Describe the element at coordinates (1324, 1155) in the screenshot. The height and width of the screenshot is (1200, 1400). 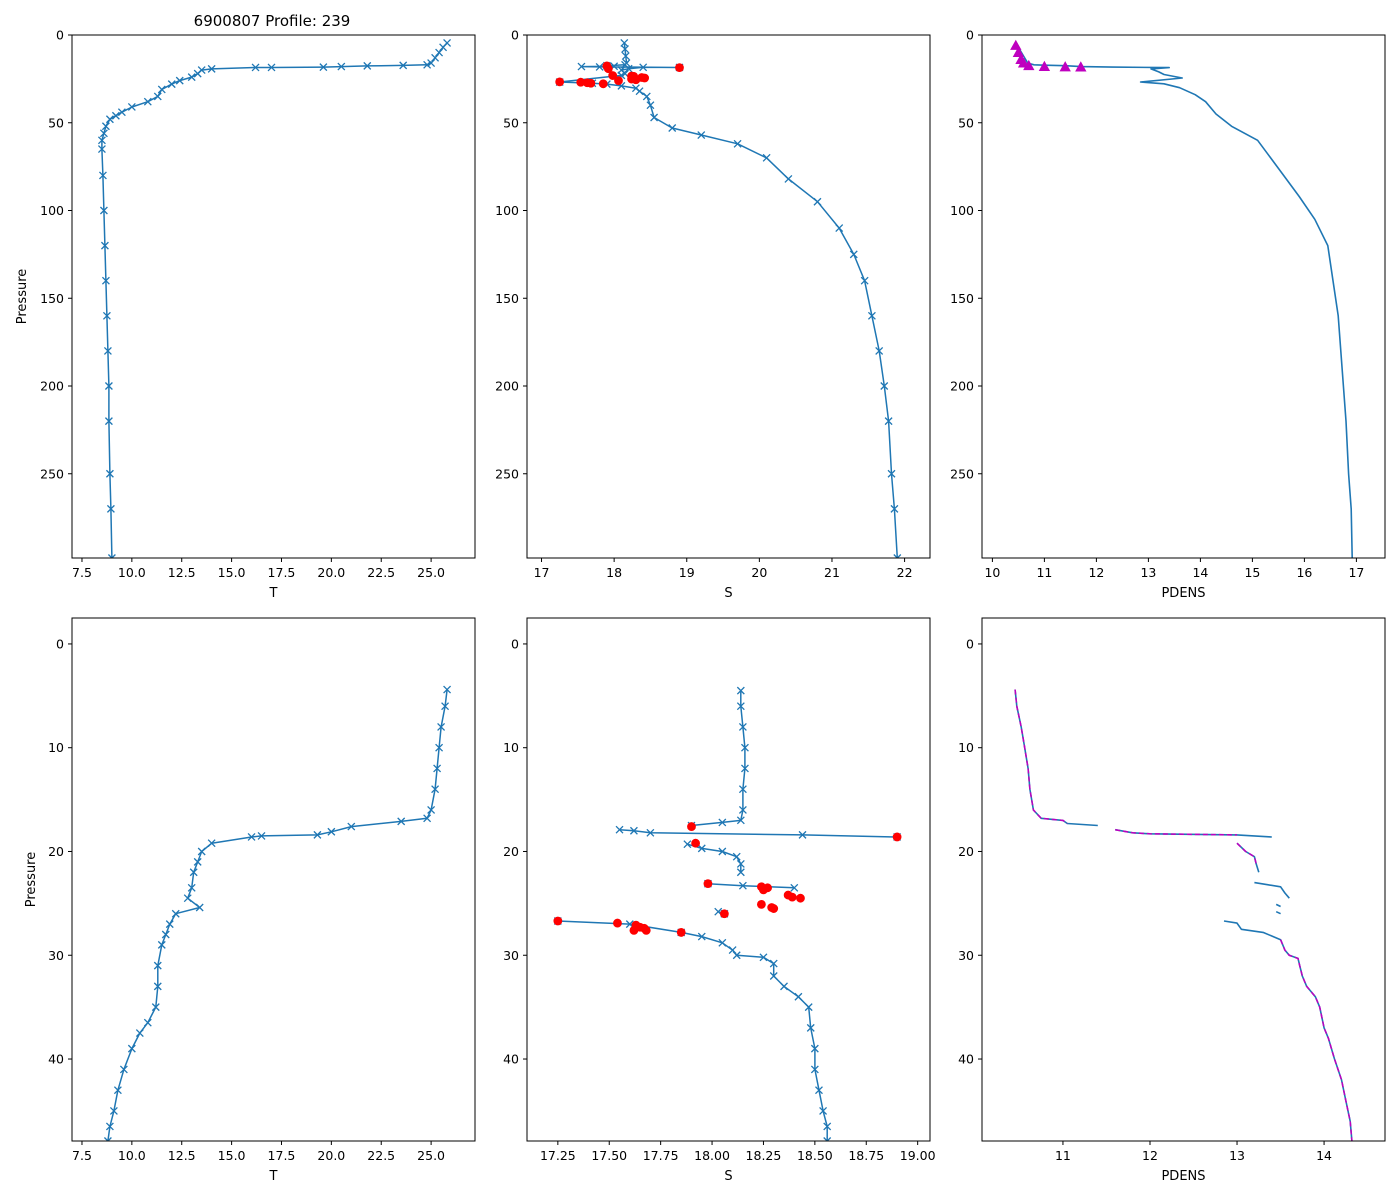
I see `x-tick-label: 14` at that location.